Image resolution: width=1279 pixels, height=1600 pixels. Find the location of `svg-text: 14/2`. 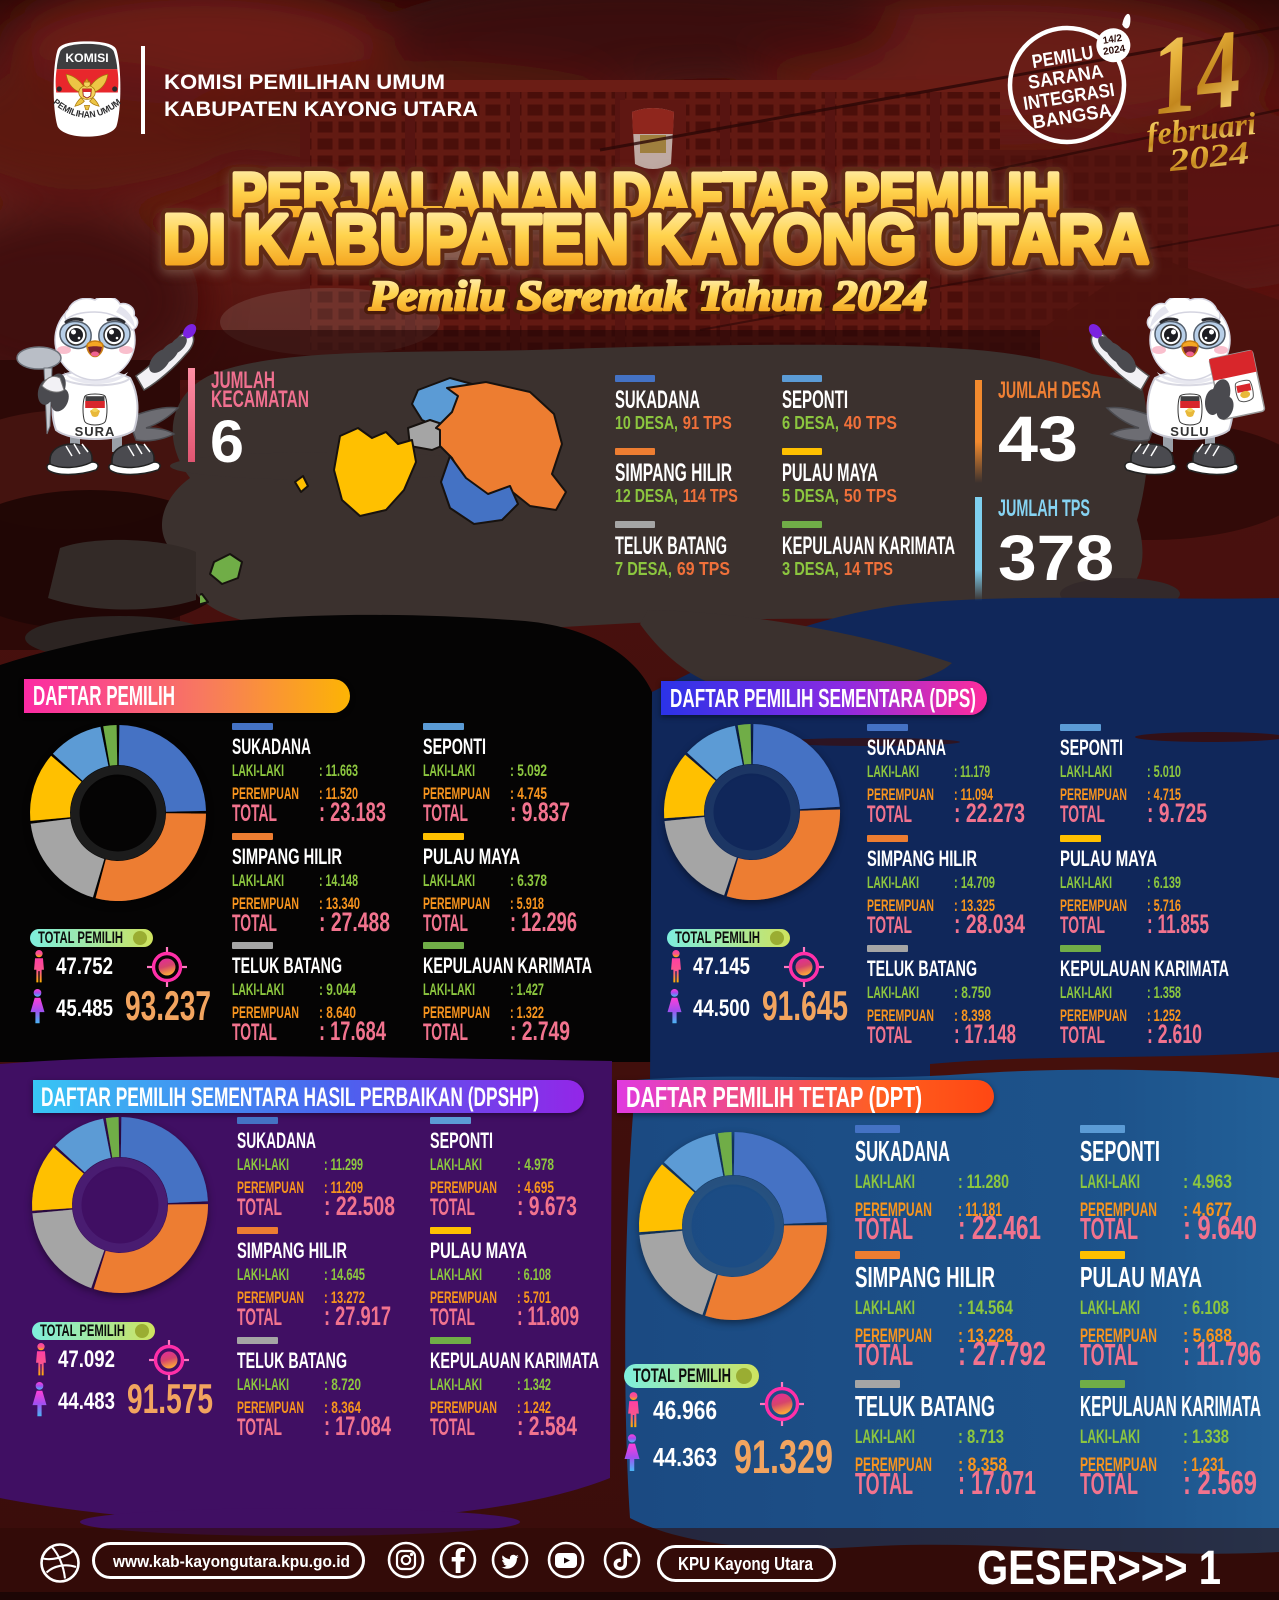

svg-text: 14/2 is located at coordinates (1112, 40).